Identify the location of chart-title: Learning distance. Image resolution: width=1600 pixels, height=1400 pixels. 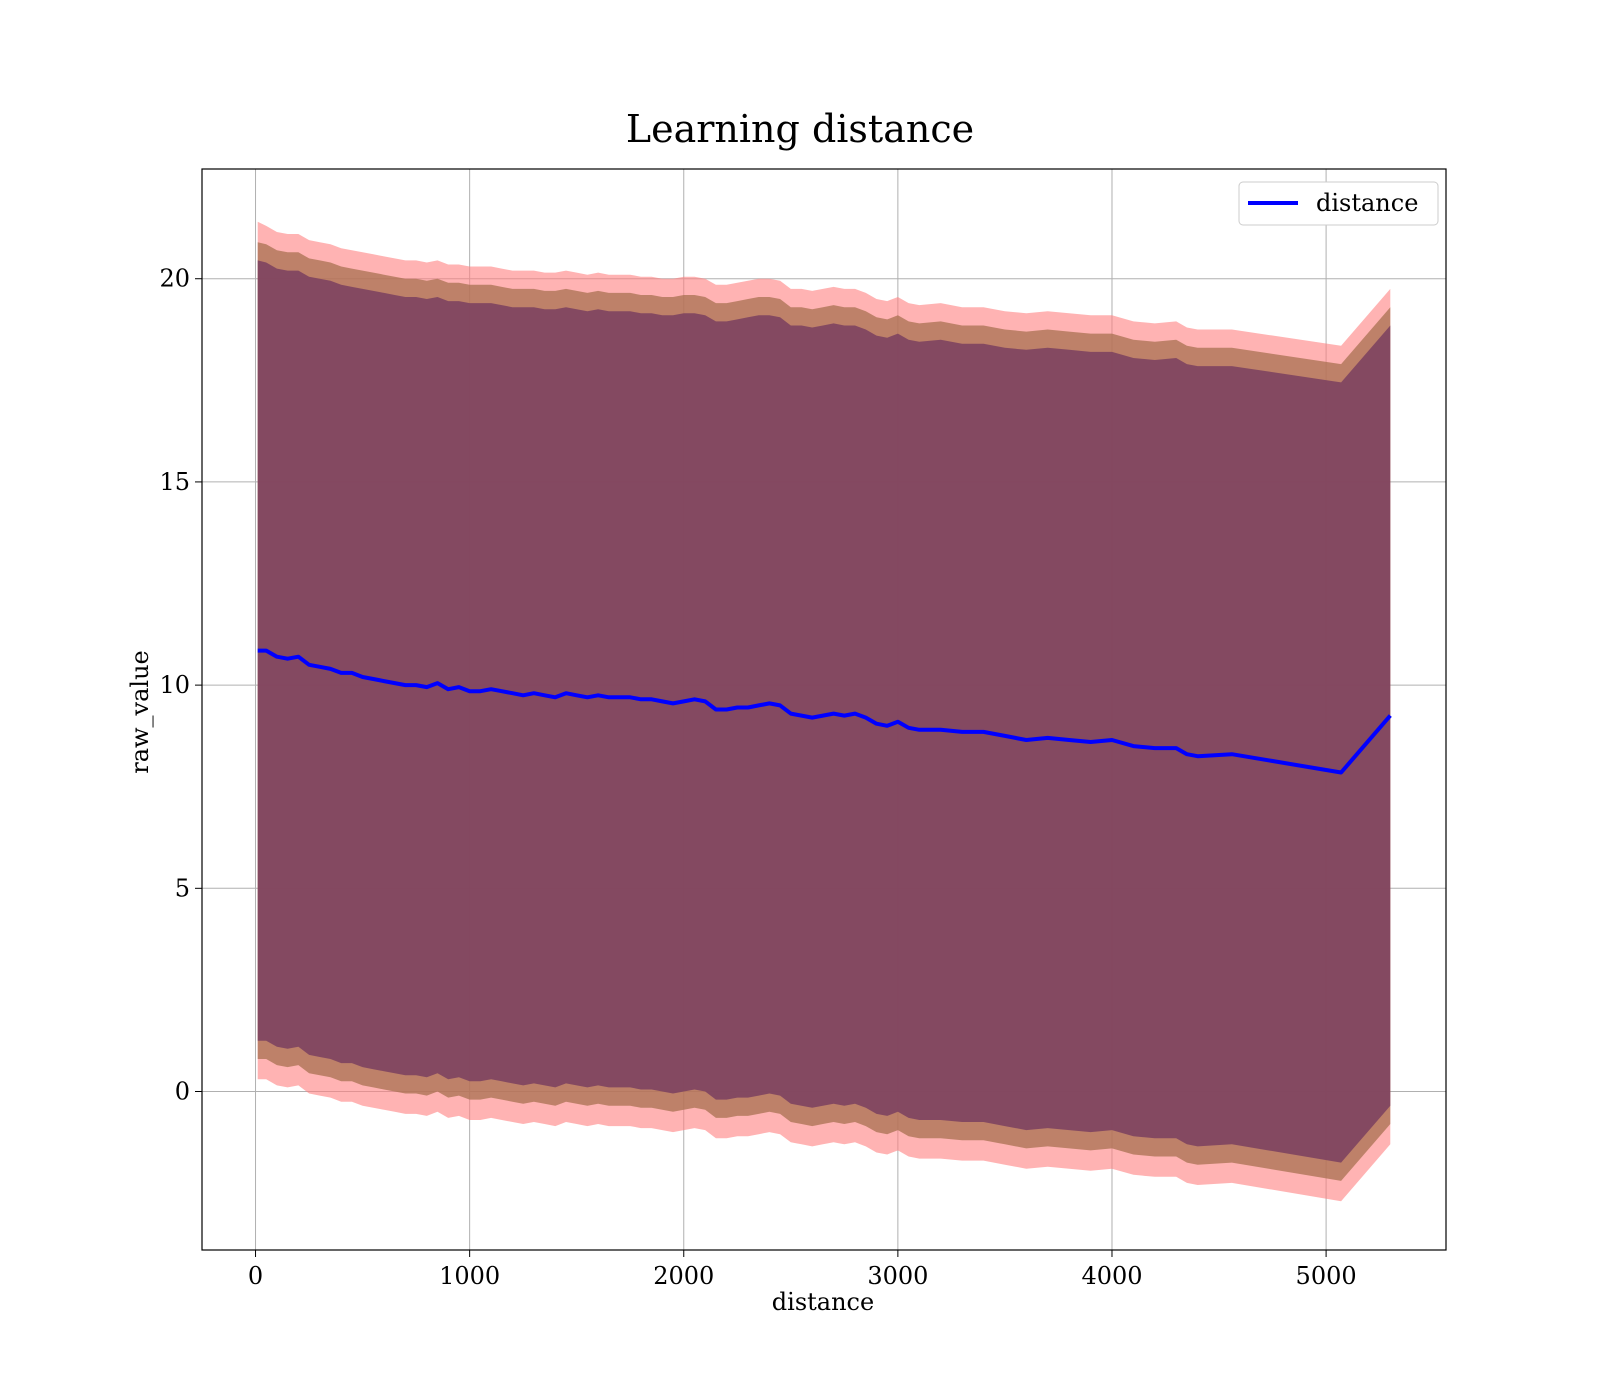
(800, 129).